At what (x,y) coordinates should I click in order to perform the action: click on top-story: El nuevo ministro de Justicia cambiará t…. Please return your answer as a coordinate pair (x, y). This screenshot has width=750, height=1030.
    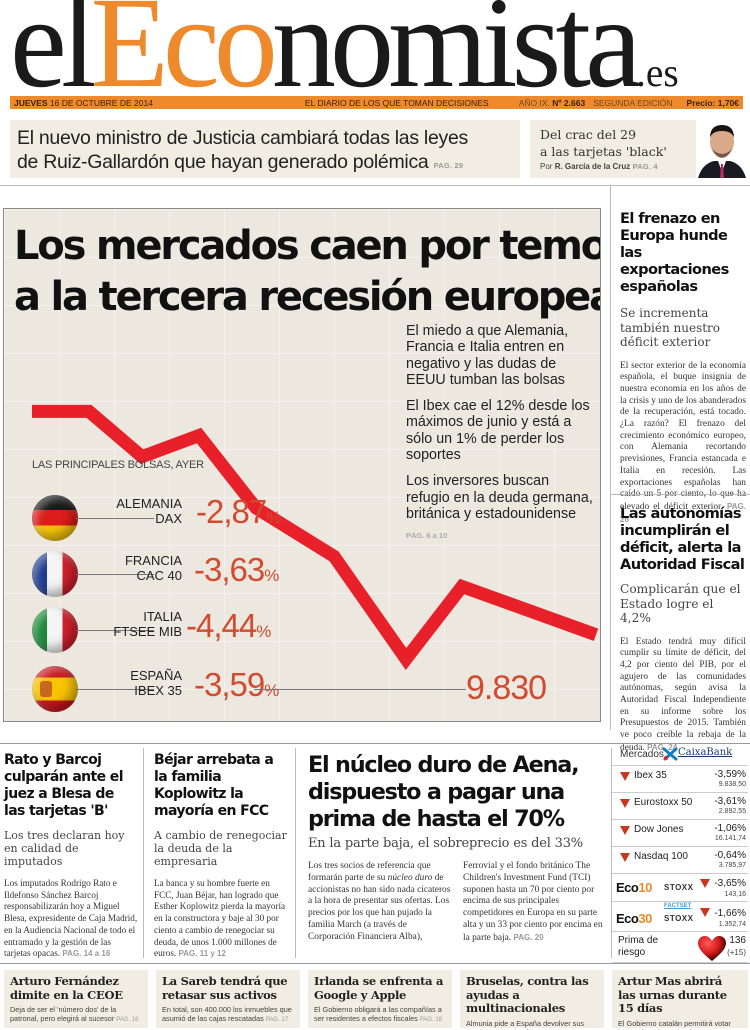
    Looking at the image, I should click on (265, 149).